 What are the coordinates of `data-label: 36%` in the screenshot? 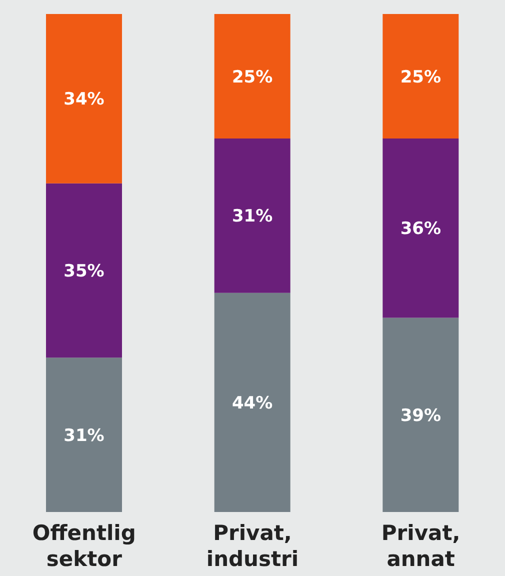 It's located at (421, 229).